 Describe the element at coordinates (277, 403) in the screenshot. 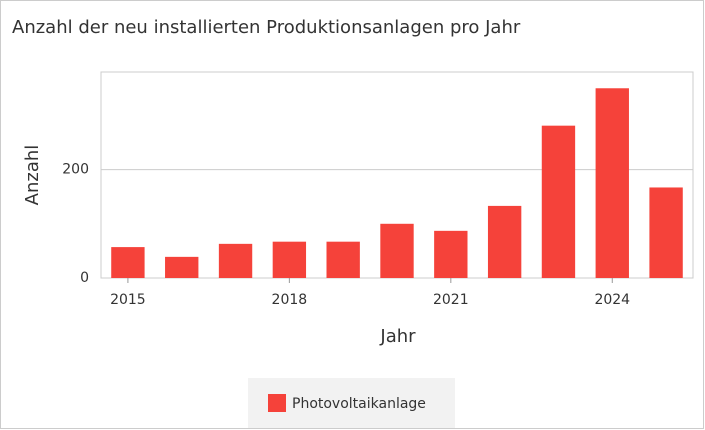

I see `legend-swatch` at that location.